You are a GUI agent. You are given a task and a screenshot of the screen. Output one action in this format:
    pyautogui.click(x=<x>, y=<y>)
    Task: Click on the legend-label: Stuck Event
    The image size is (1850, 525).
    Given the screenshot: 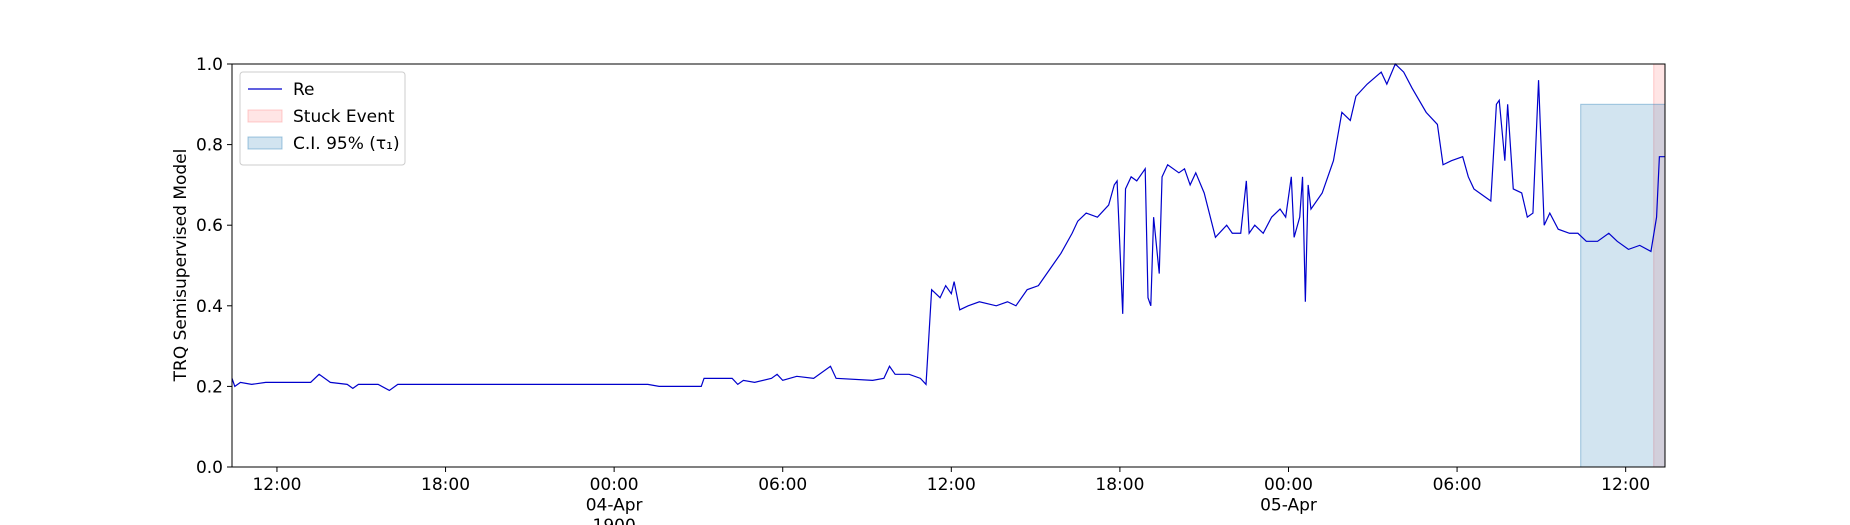 What is the action you would take?
    pyautogui.click(x=344, y=117)
    